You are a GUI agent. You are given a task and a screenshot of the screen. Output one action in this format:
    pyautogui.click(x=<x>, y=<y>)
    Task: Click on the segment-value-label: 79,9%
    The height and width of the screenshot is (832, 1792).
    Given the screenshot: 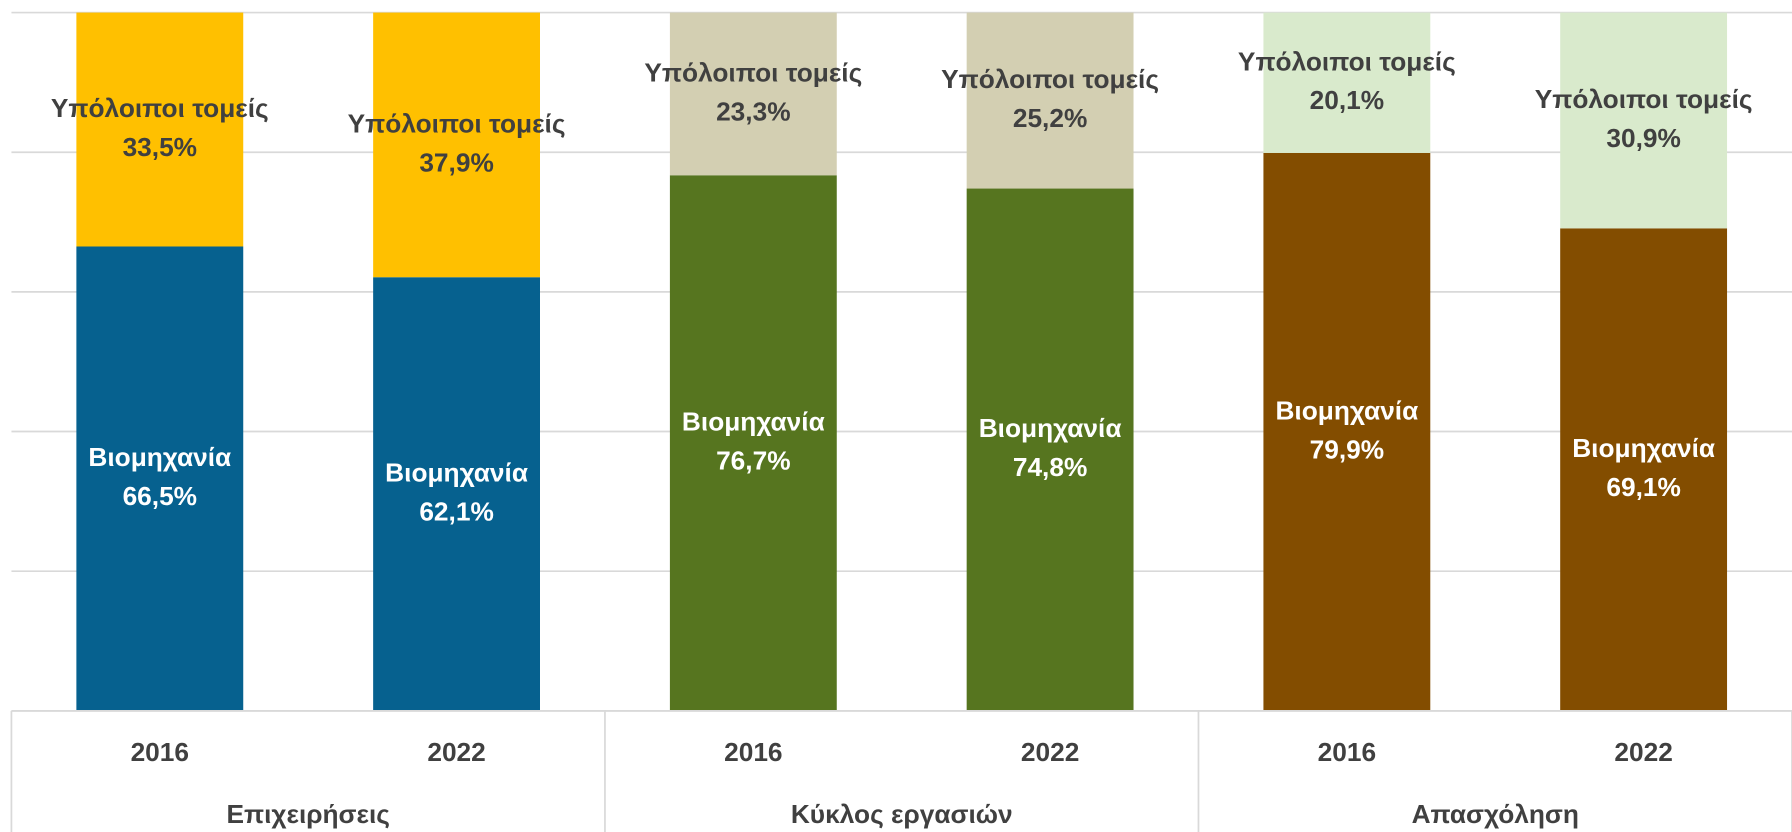 What is the action you would take?
    pyautogui.click(x=1347, y=449)
    